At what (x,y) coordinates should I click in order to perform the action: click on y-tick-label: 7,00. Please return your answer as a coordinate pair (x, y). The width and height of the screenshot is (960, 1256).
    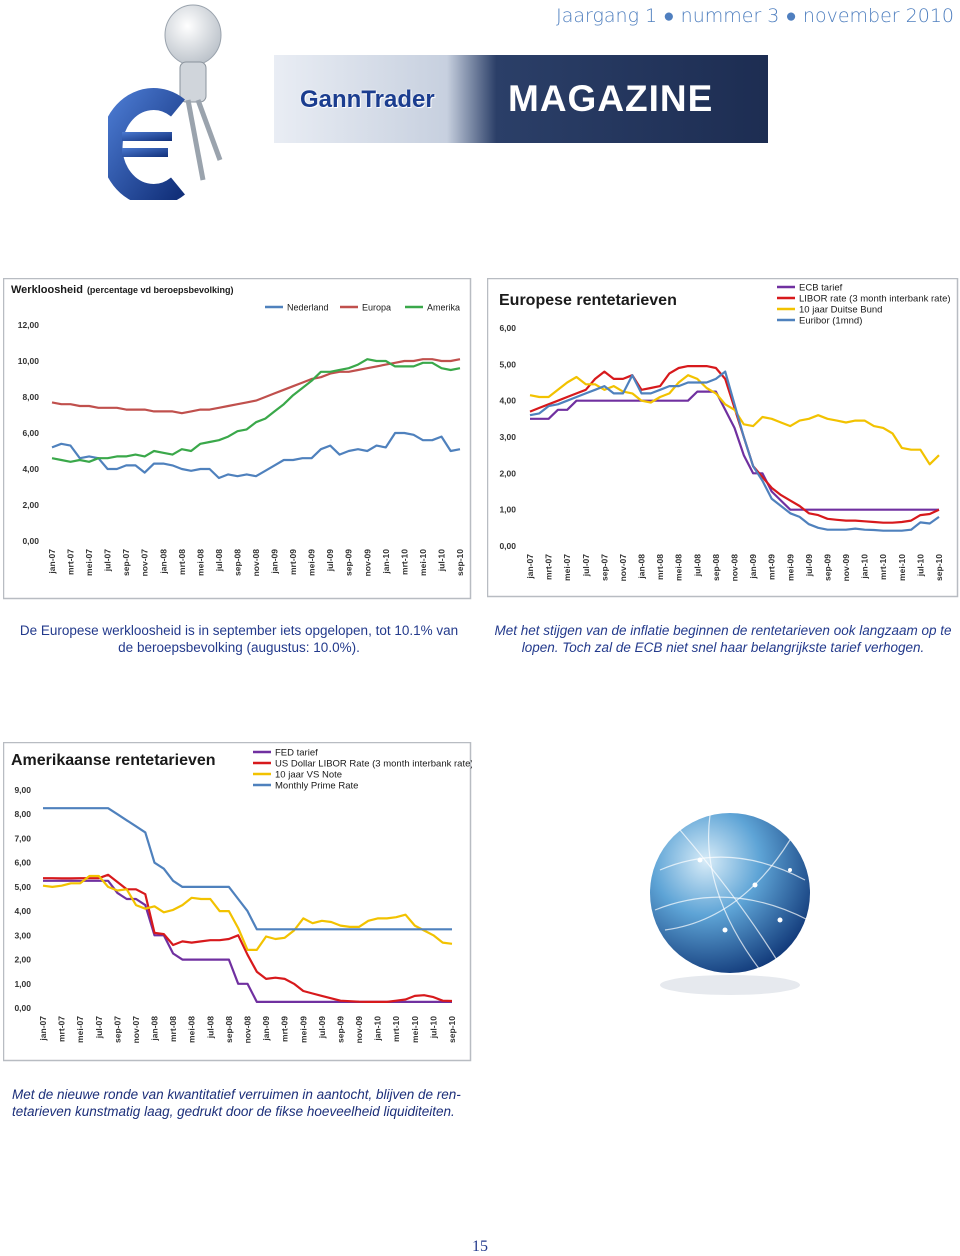
    Looking at the image, I should click on (22, 838).